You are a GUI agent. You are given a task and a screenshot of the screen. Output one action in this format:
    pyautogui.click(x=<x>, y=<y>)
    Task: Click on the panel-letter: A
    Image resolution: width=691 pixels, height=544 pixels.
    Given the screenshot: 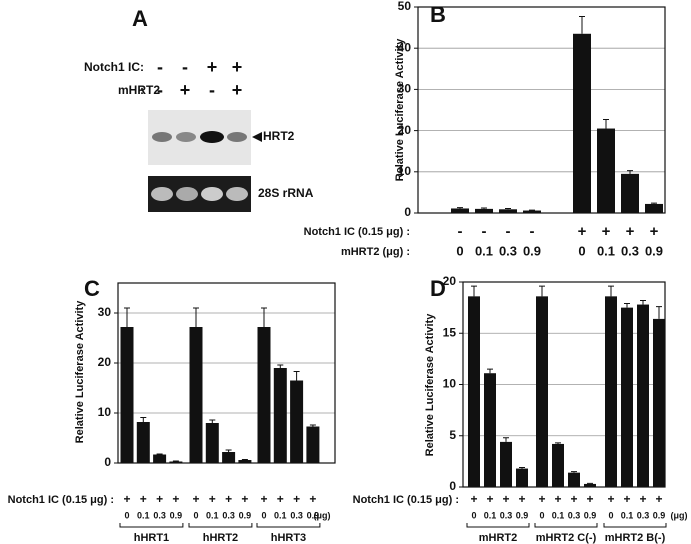 What is the action you would take?
    pyautogui.click(x=140, y=18)
    